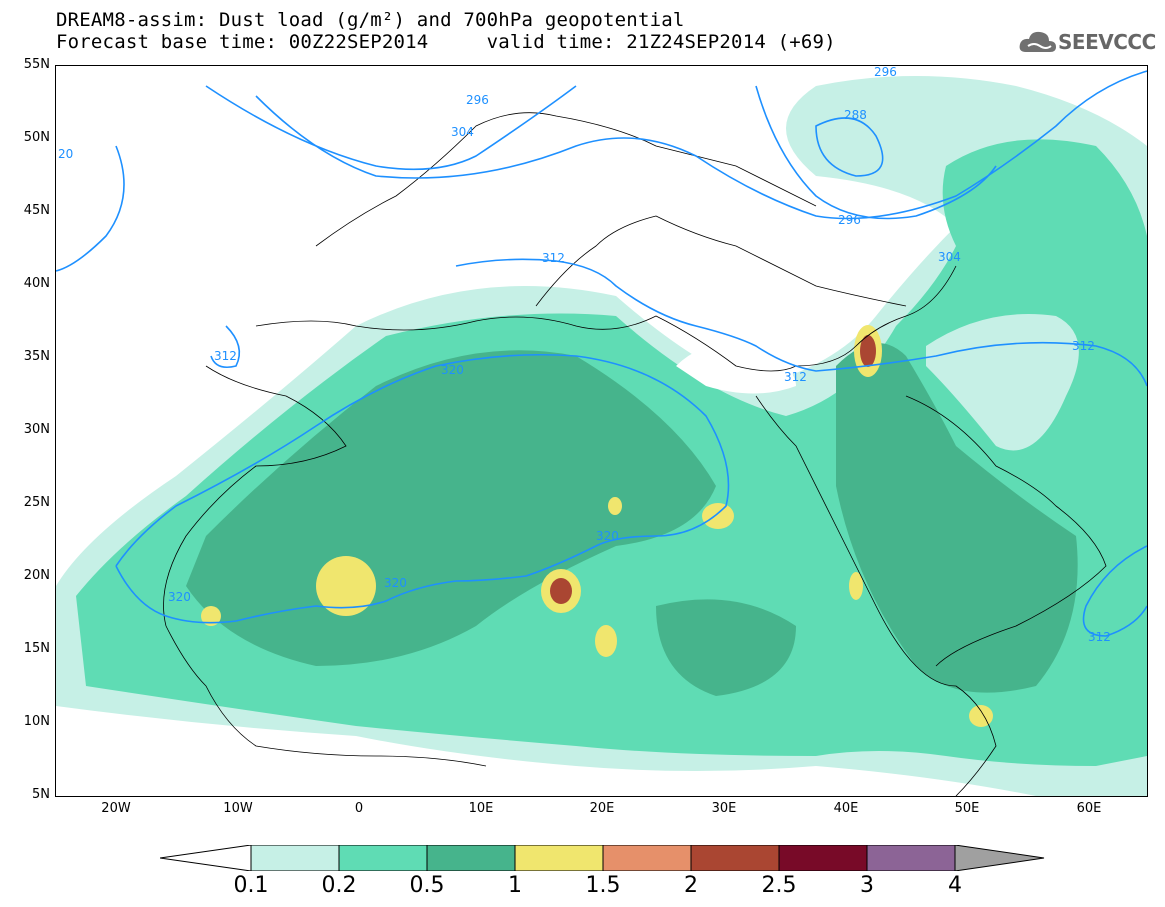 This screenshot has height=907, width=1165. What do you see at coordinates (36, 283) in the screenshot?
I see `lat-label: 40N` at bounding box center [36, 283].